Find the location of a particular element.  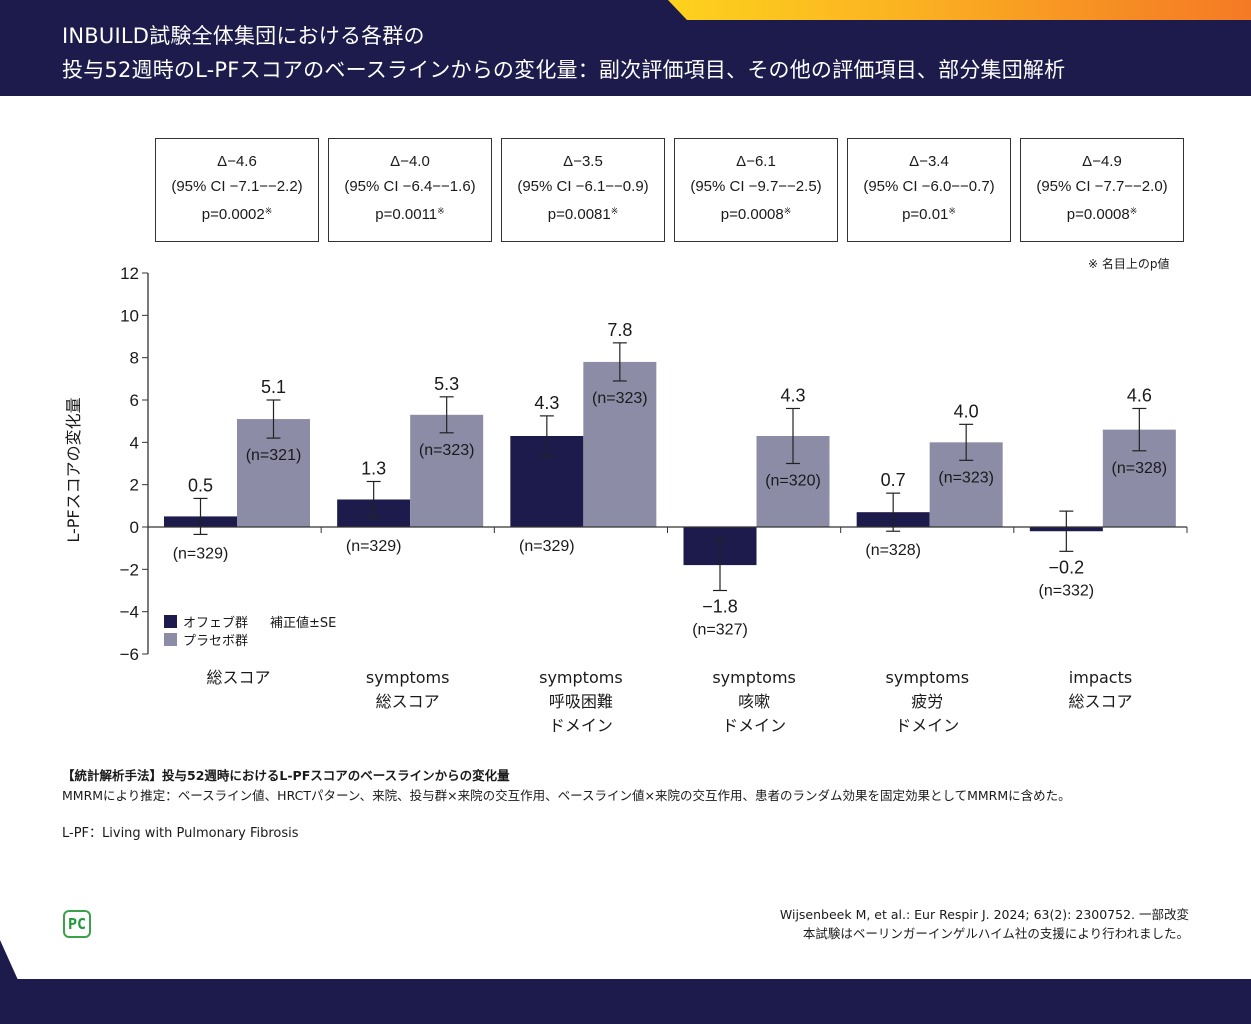

y-tick-label: −6 is located at coordinates (129, 654).